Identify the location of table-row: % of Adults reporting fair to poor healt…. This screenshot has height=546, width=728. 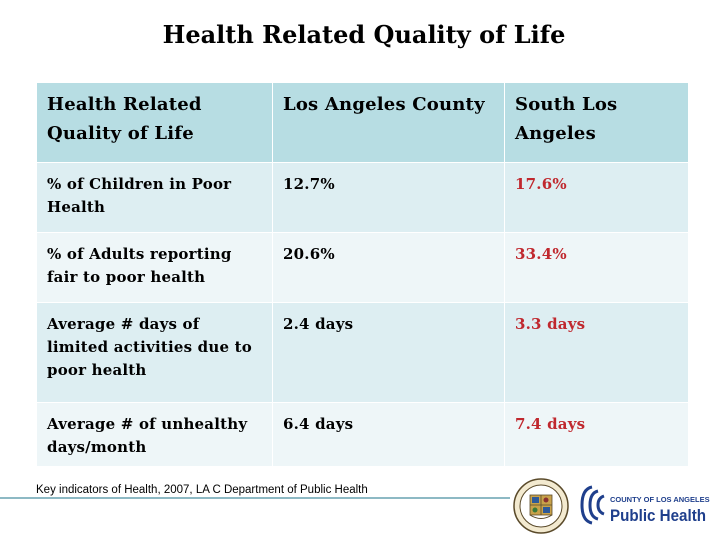
(362, 267).